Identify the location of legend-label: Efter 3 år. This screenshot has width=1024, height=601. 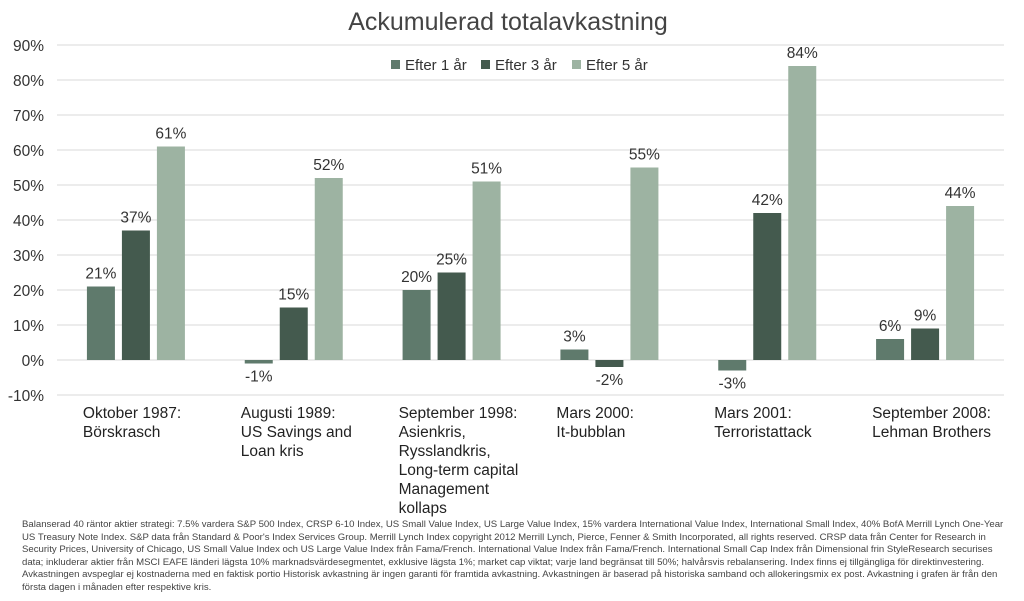
(526, 65).